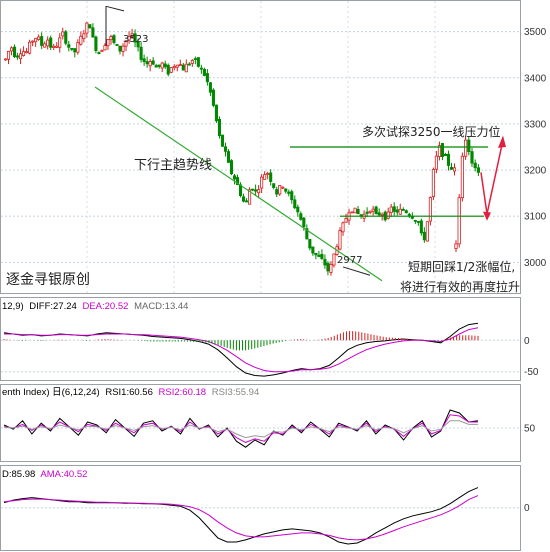 This screenshot has width=550, height=552. What do you see at coordinates (240, 429) in the screenshot?
I see `rsi3-line` at bounding box center [240, 429].